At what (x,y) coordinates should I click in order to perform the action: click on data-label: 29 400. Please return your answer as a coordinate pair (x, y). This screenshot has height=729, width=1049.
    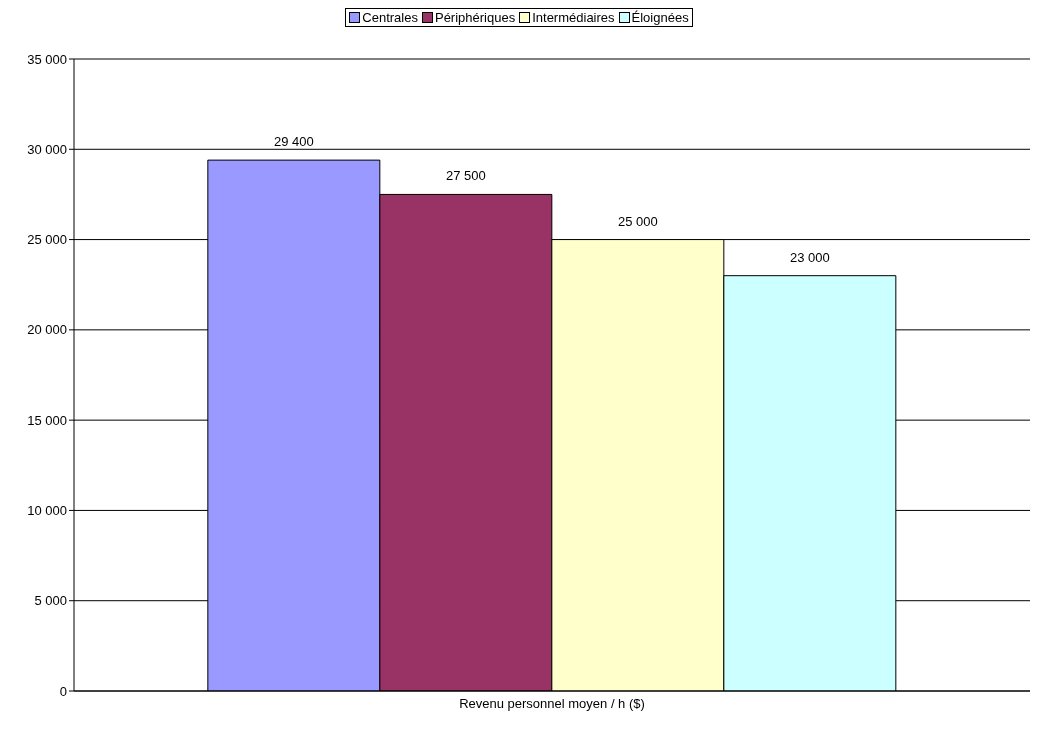
    Looking at the image, I should click on (293, 142).